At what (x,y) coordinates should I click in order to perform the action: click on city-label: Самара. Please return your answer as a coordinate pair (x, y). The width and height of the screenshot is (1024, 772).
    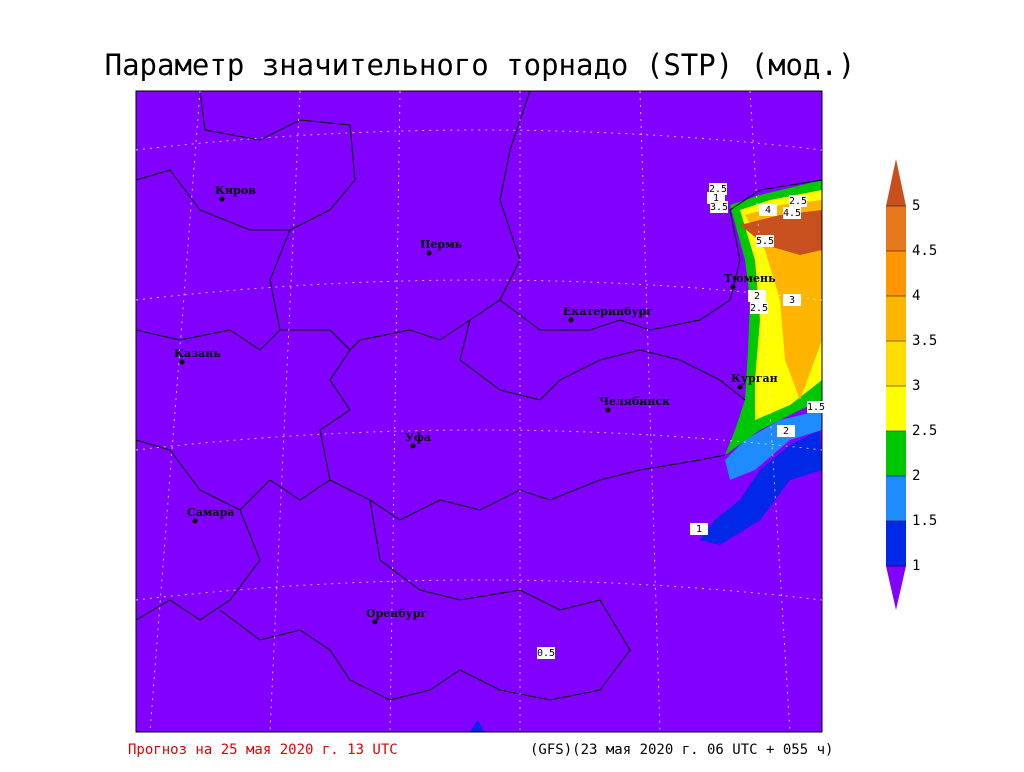
    Looking at the image, I should click on (210, 512).